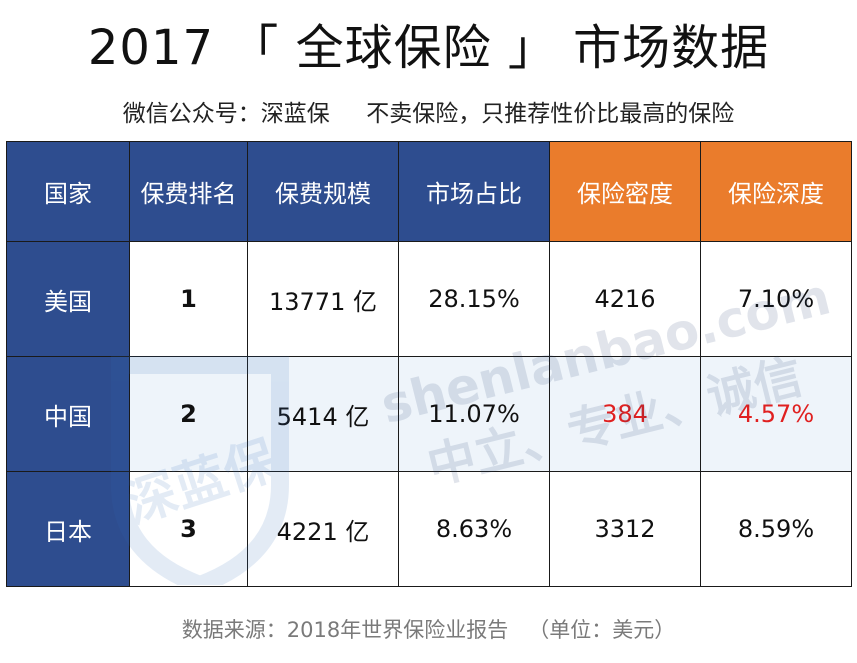 This screenshot has height=663, width=857. What do you see at coordinates (625, 414) in the screenshot?
I see `density-cell: 384` at bounding box center [625, 414].